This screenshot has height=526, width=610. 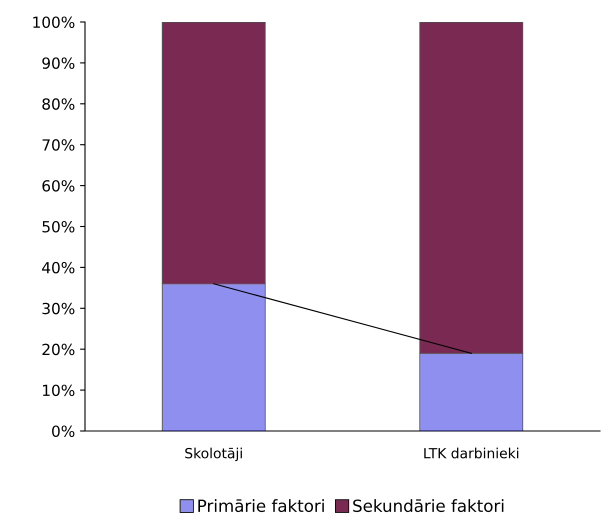 I want to click on y-tick-label: 50%, so click(x=58, y=226).